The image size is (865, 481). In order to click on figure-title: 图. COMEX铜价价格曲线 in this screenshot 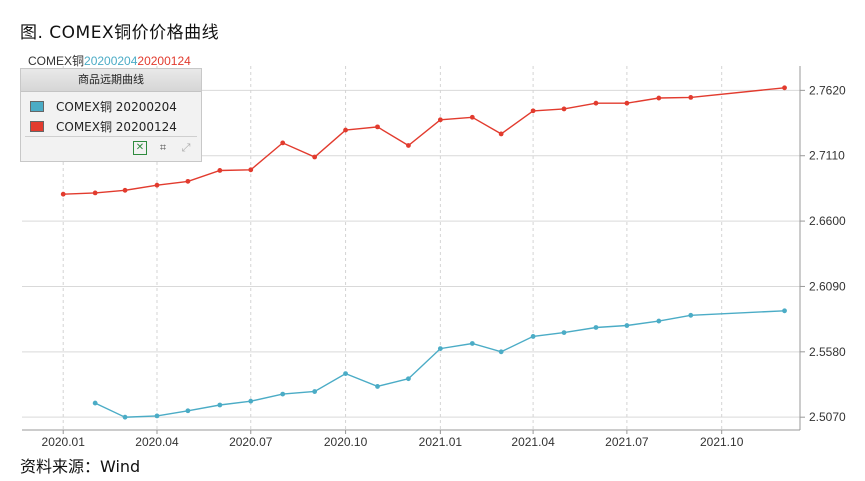, I will do `click(120, 33)`.